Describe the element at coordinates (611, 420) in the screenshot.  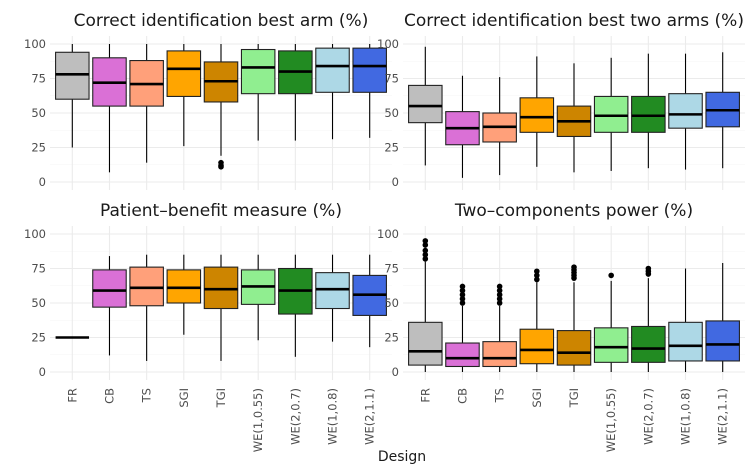
I see `x-tick-label: WE(1,0.55)` at that location.